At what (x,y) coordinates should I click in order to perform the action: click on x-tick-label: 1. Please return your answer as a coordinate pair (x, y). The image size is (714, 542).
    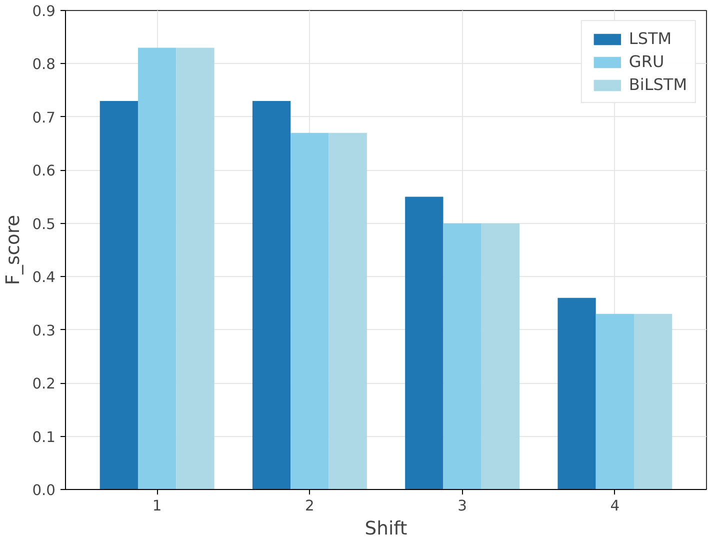
    Looking at the image, I should click on (157, 506).